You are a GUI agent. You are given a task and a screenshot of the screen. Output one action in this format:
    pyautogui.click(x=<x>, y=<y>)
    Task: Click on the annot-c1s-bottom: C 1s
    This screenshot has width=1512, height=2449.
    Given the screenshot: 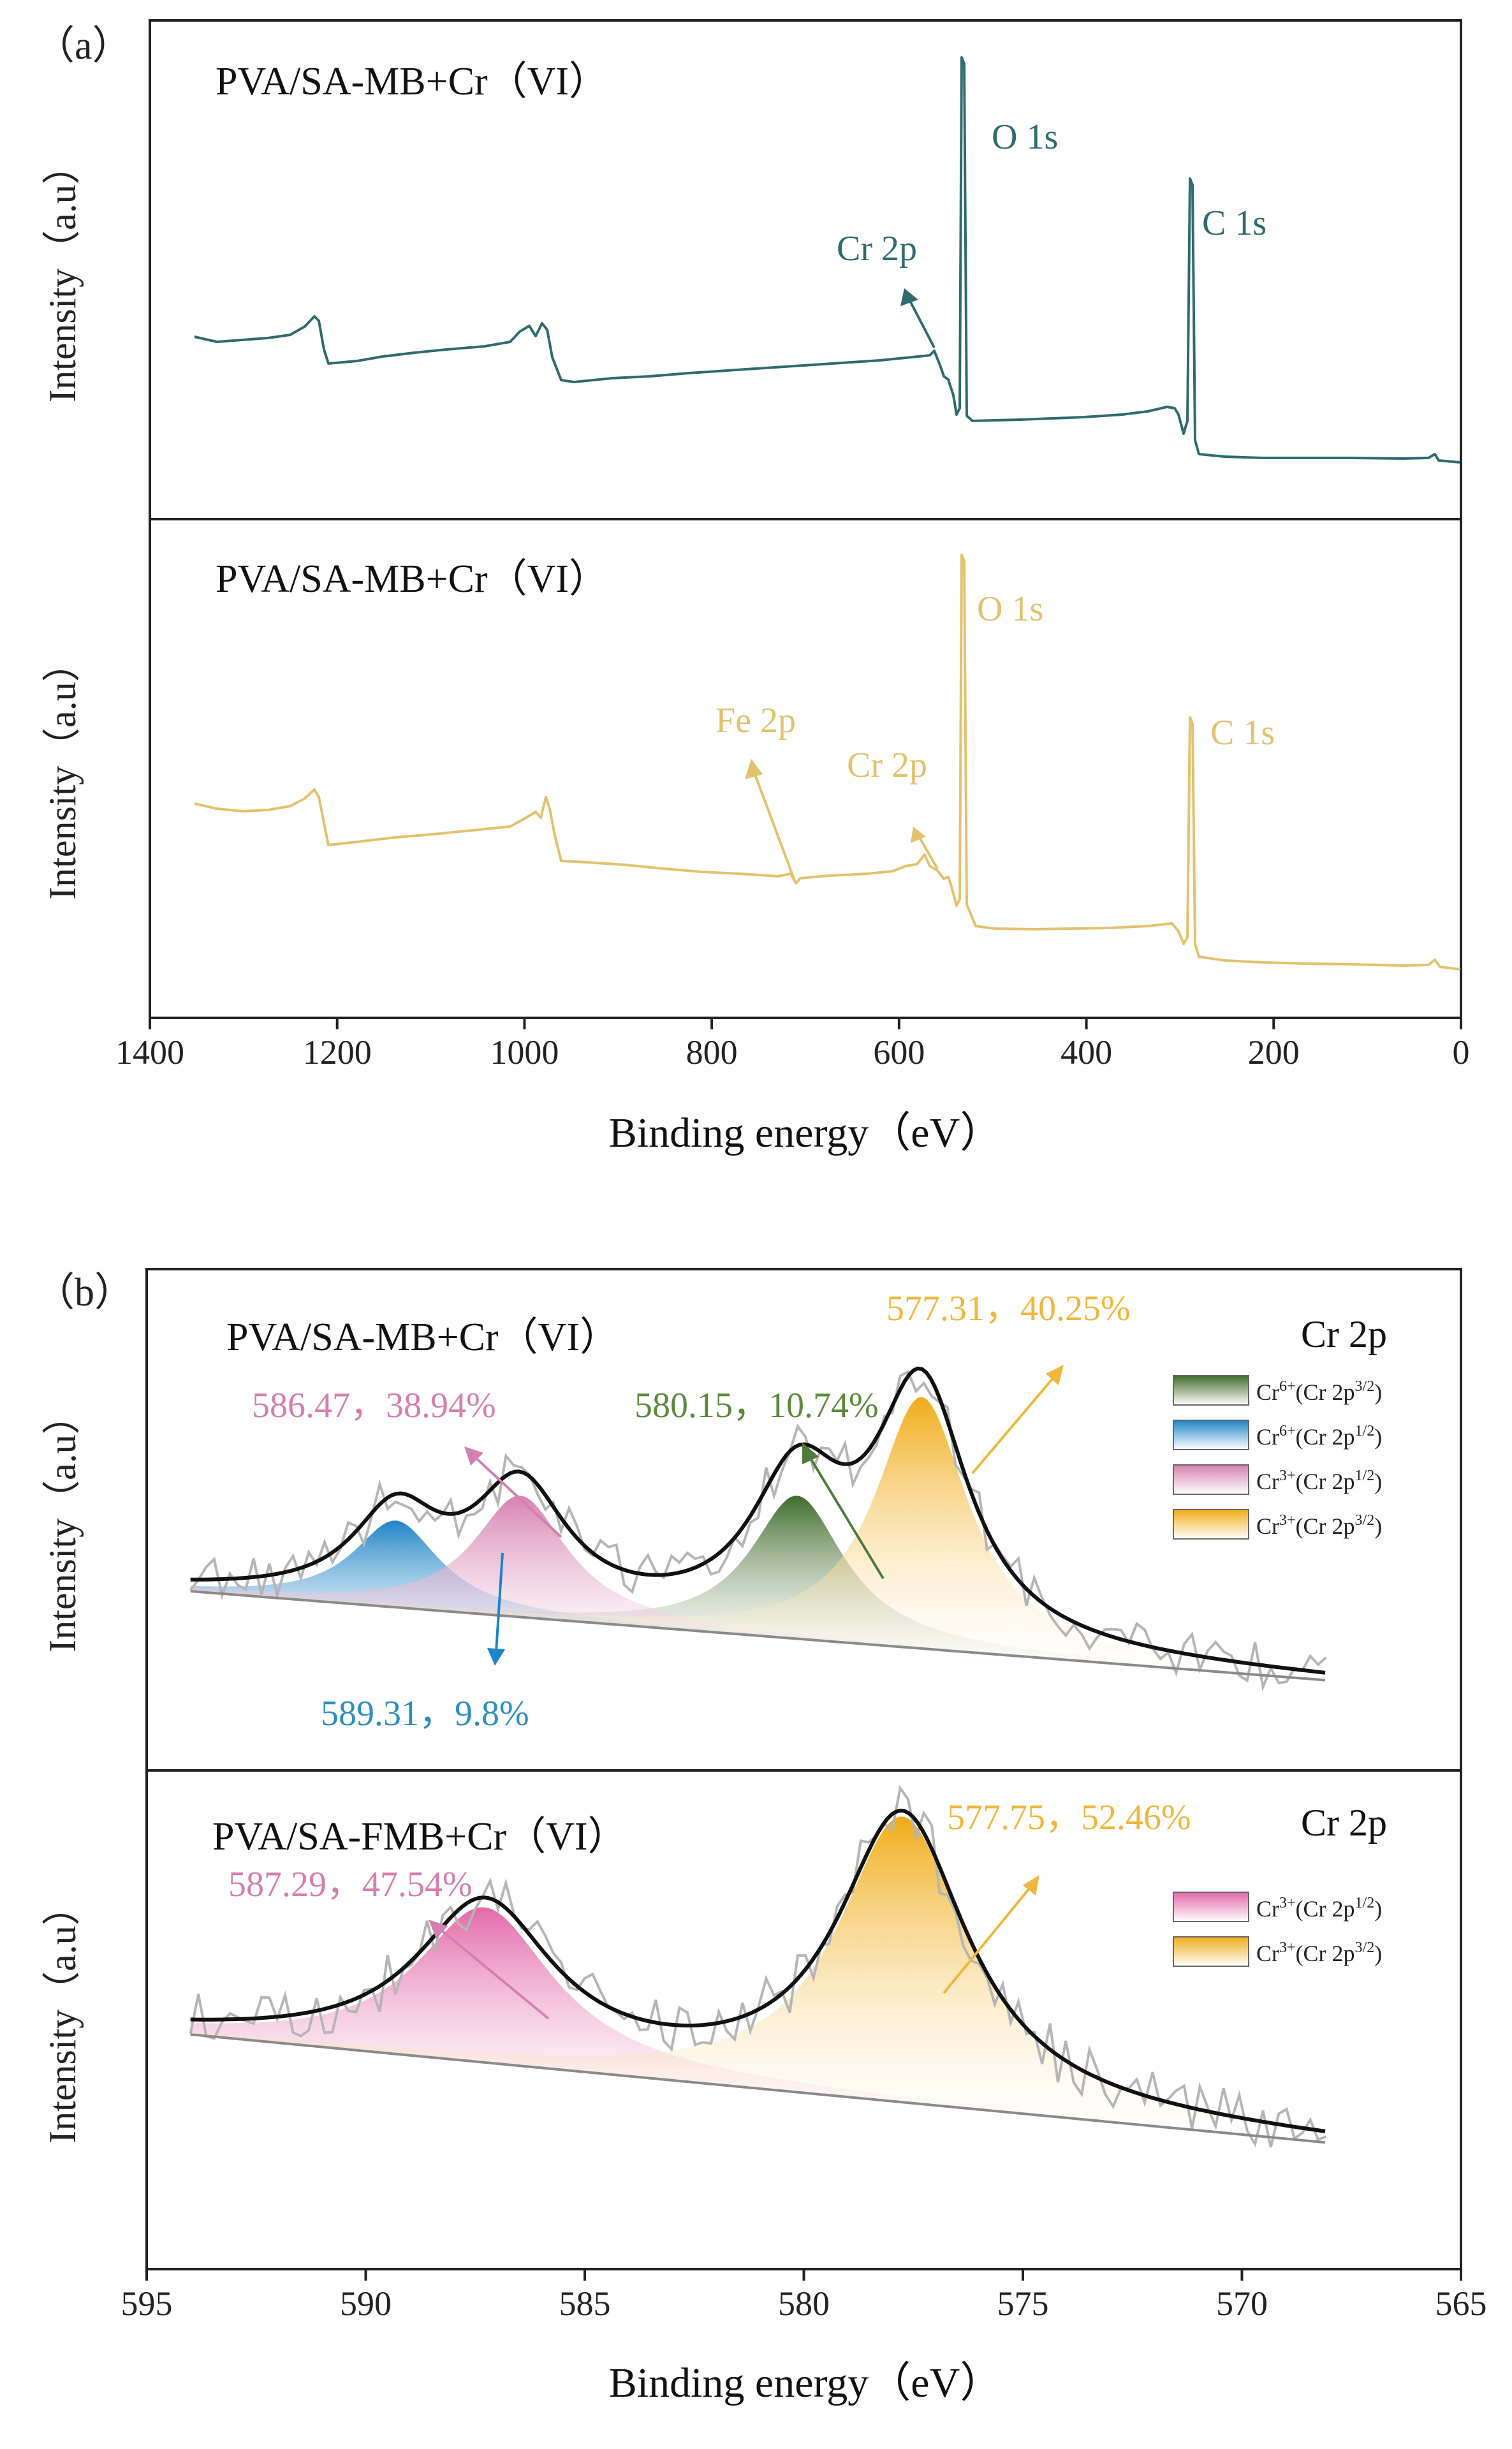 What is the action you would take?
    pyautogui.click(x=1242, y=733)
    